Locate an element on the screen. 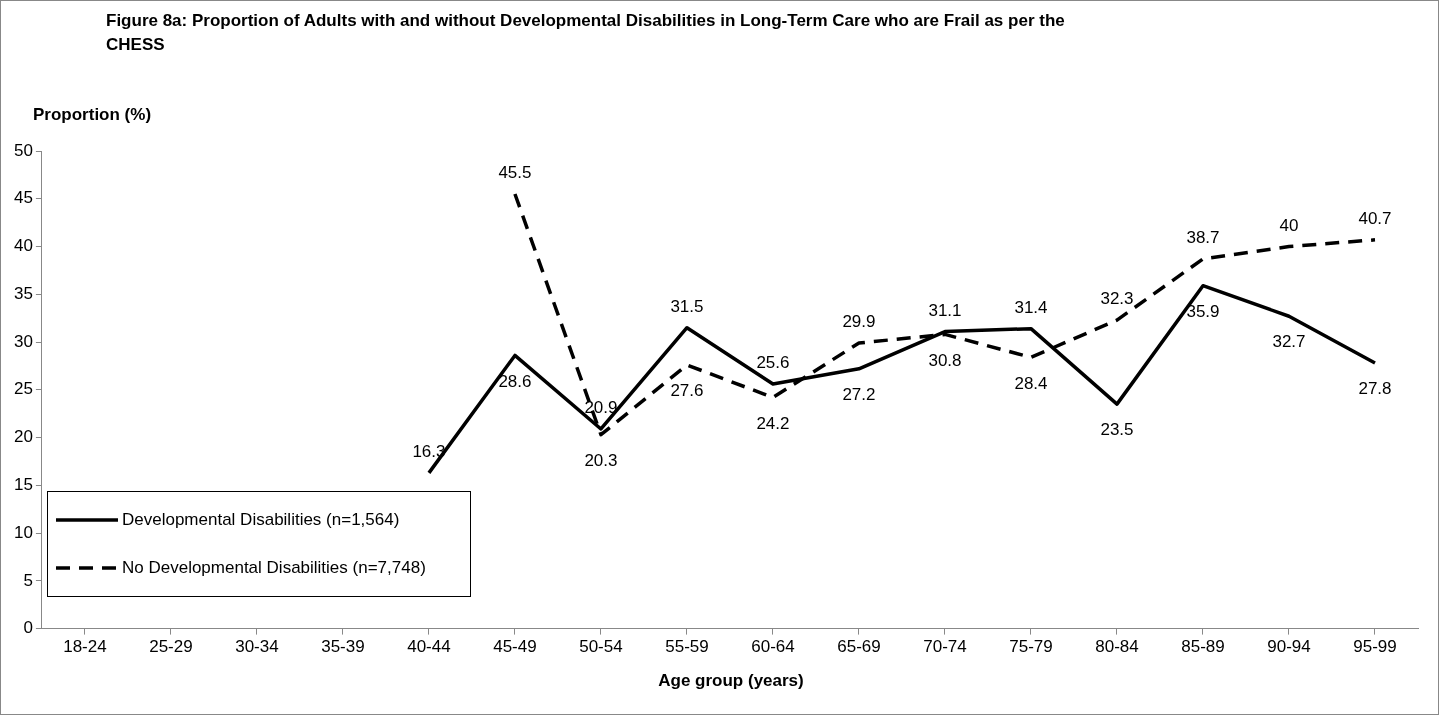 The image size is (1439, 715). y-tick-label: 25 is located at coordinates (23, 389).